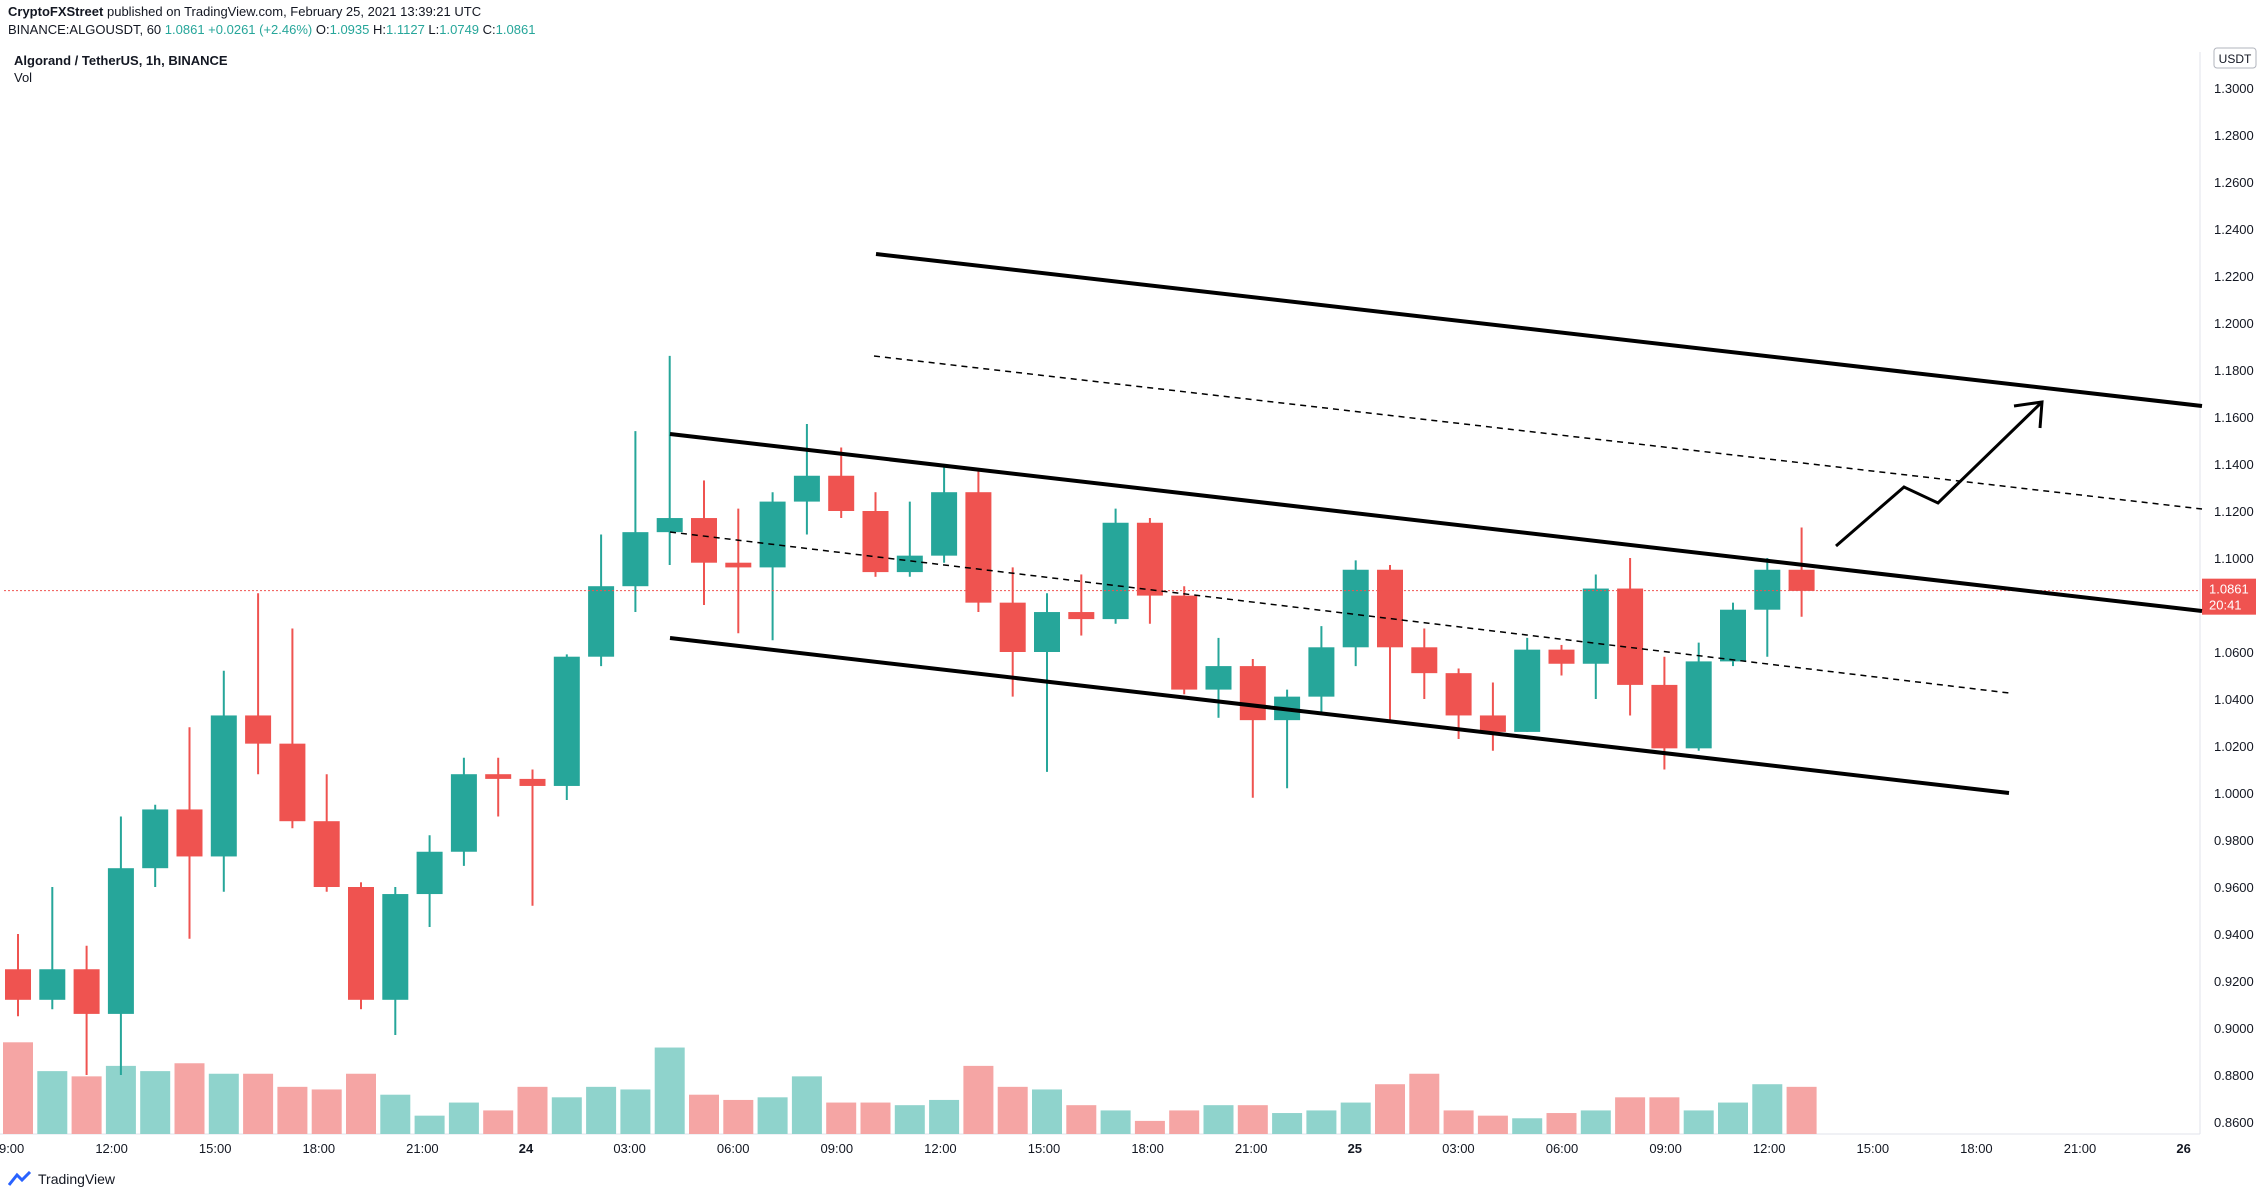  Describe the element at coordinates (23, 77) in the screenshot. I see `volume-label: Vol` at that location.